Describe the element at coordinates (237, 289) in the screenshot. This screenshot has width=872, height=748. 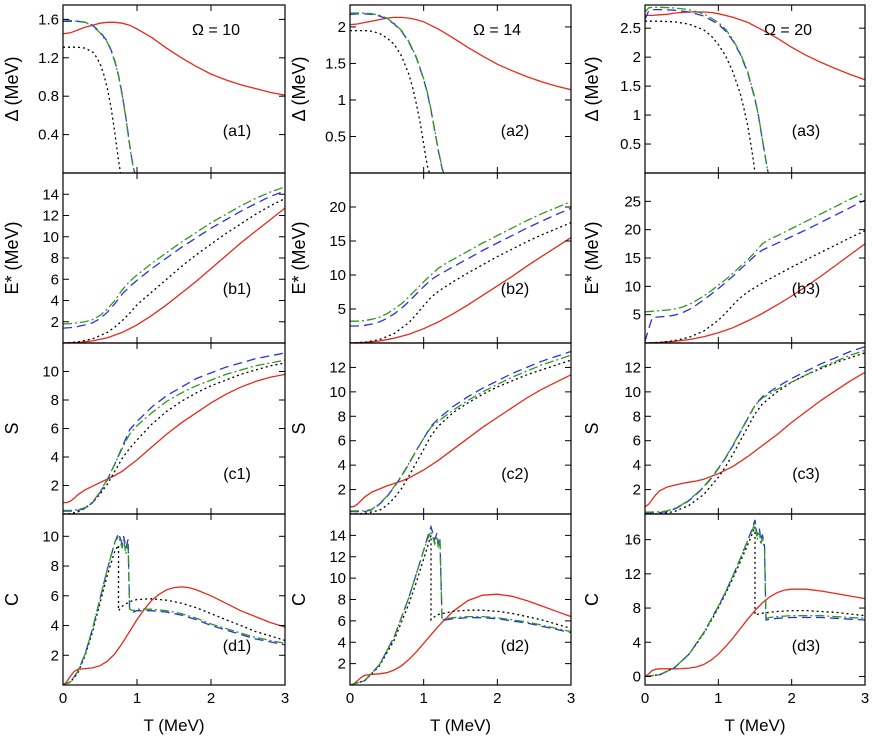
I see `panel-label: (b1)` at that location.